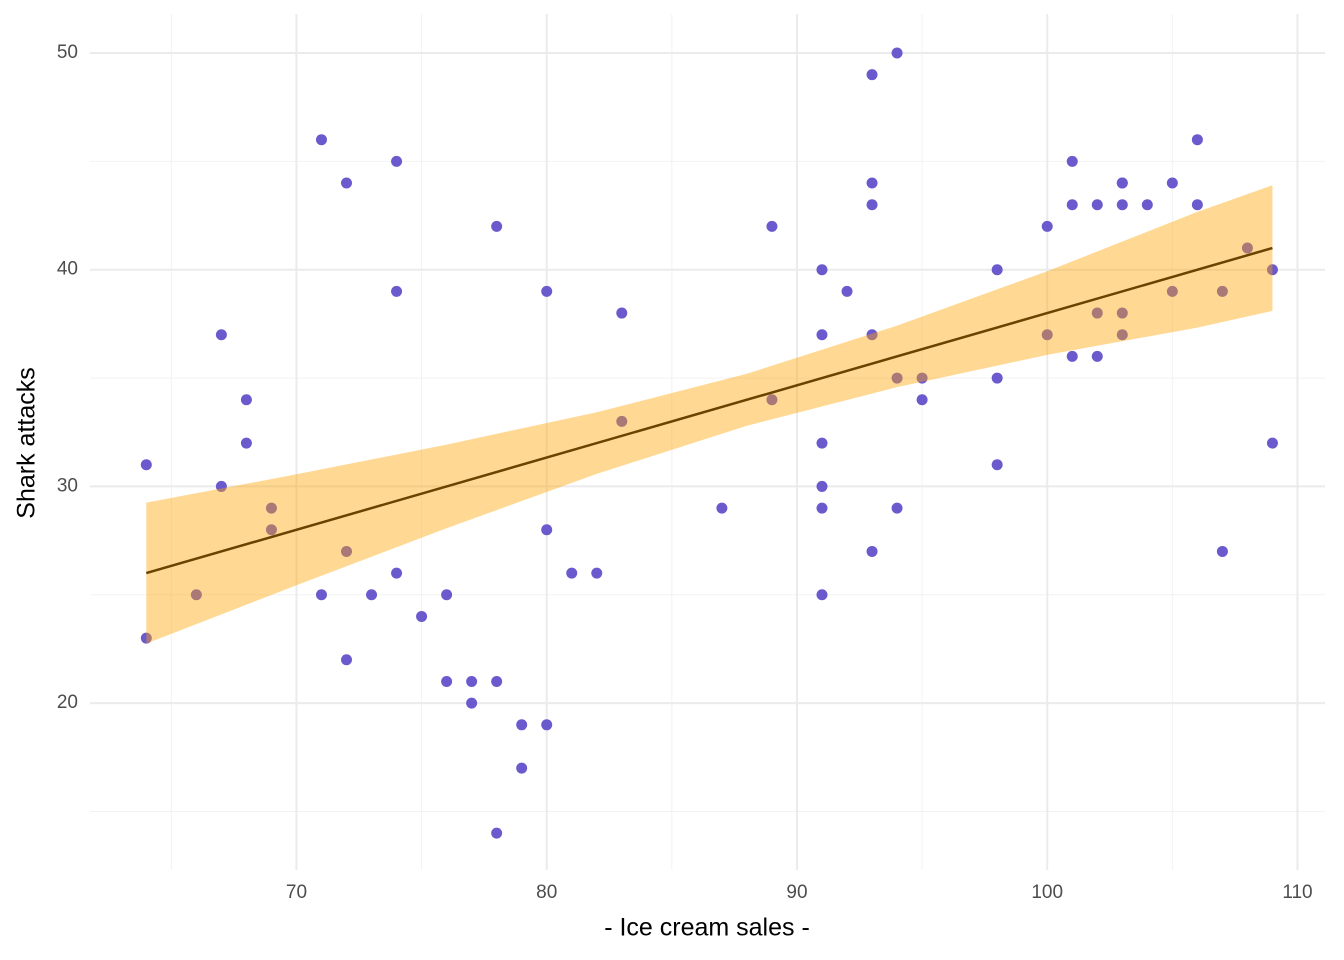 The image size is (1344, 960). I want to click on x-tick-label: 90, so click(796, 892).